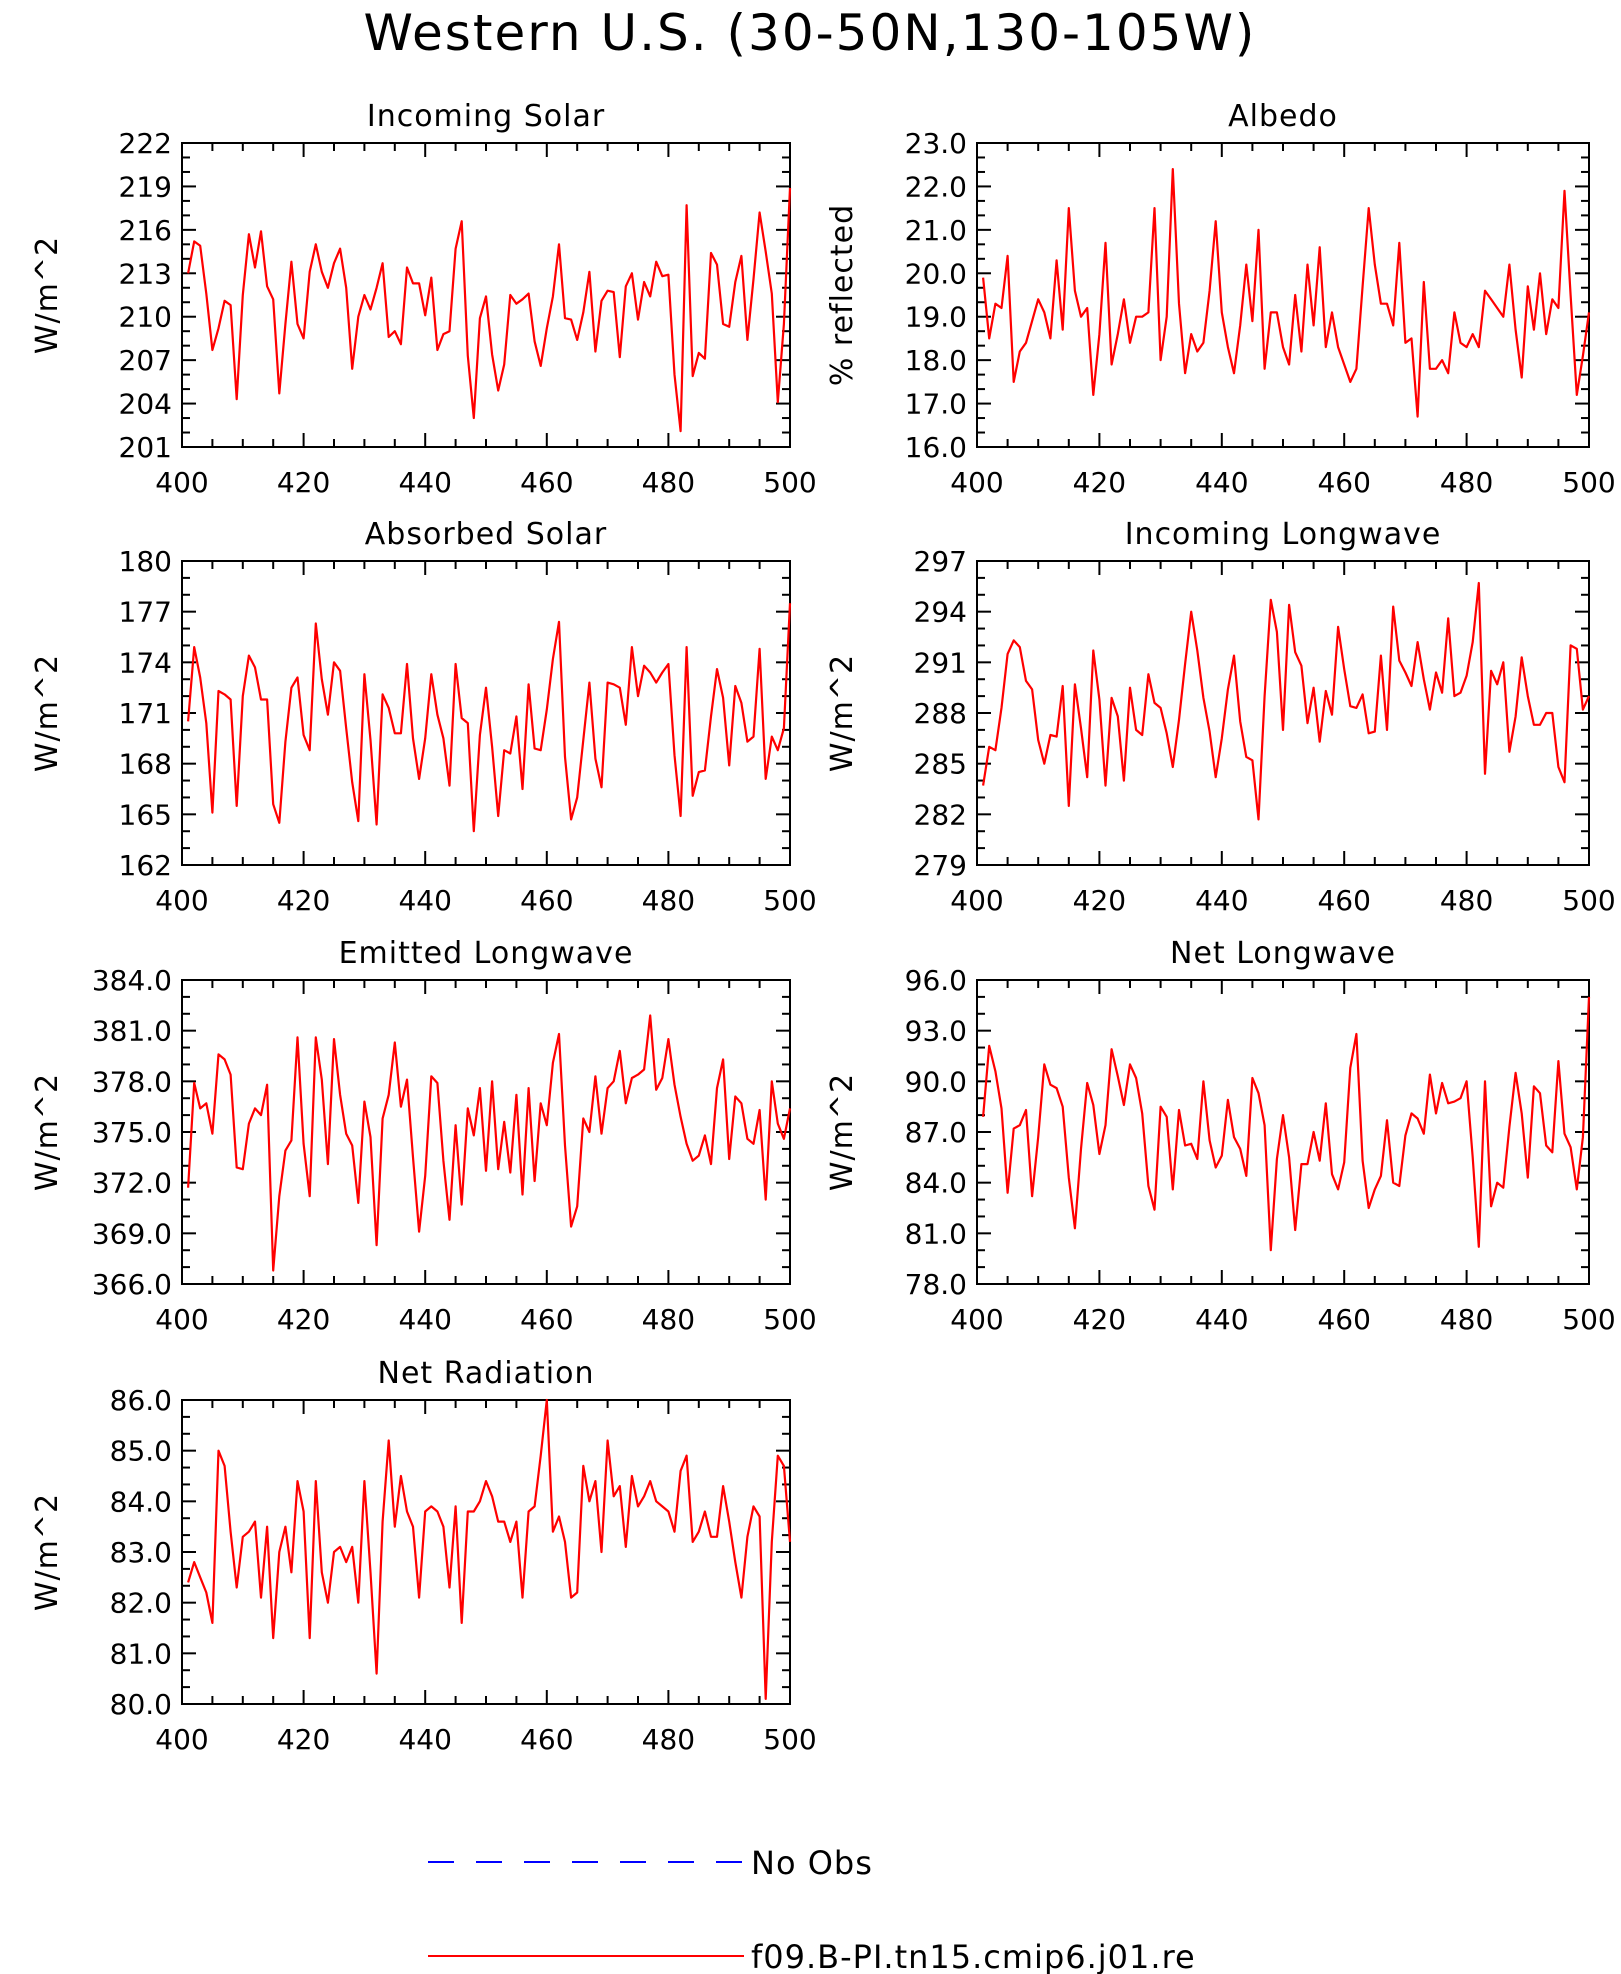 This screenshot has width=1621, height=1974. I want to click on incoming-longwave-ytick-label: 297, so click(940, 561).